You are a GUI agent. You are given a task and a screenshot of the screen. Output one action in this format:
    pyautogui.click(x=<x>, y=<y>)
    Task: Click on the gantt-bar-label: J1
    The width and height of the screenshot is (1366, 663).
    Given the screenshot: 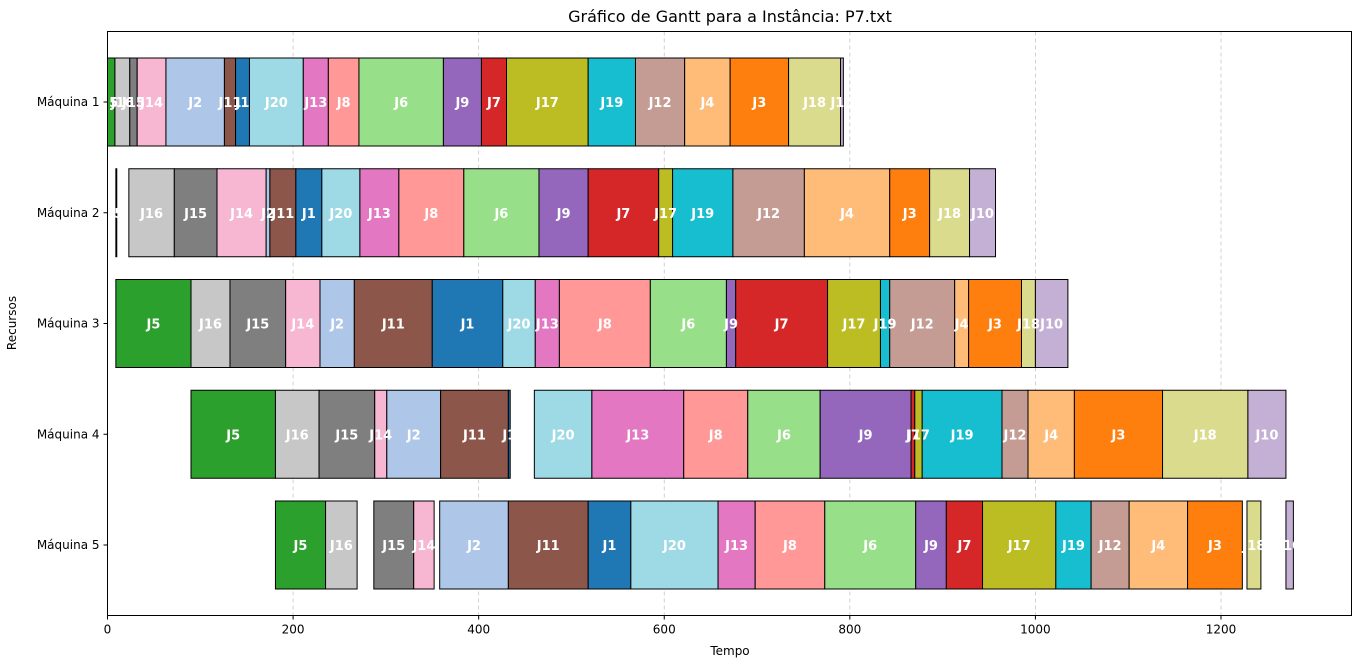 What is the action you would take?
    pyautogui.click(x=609, y=546)
    